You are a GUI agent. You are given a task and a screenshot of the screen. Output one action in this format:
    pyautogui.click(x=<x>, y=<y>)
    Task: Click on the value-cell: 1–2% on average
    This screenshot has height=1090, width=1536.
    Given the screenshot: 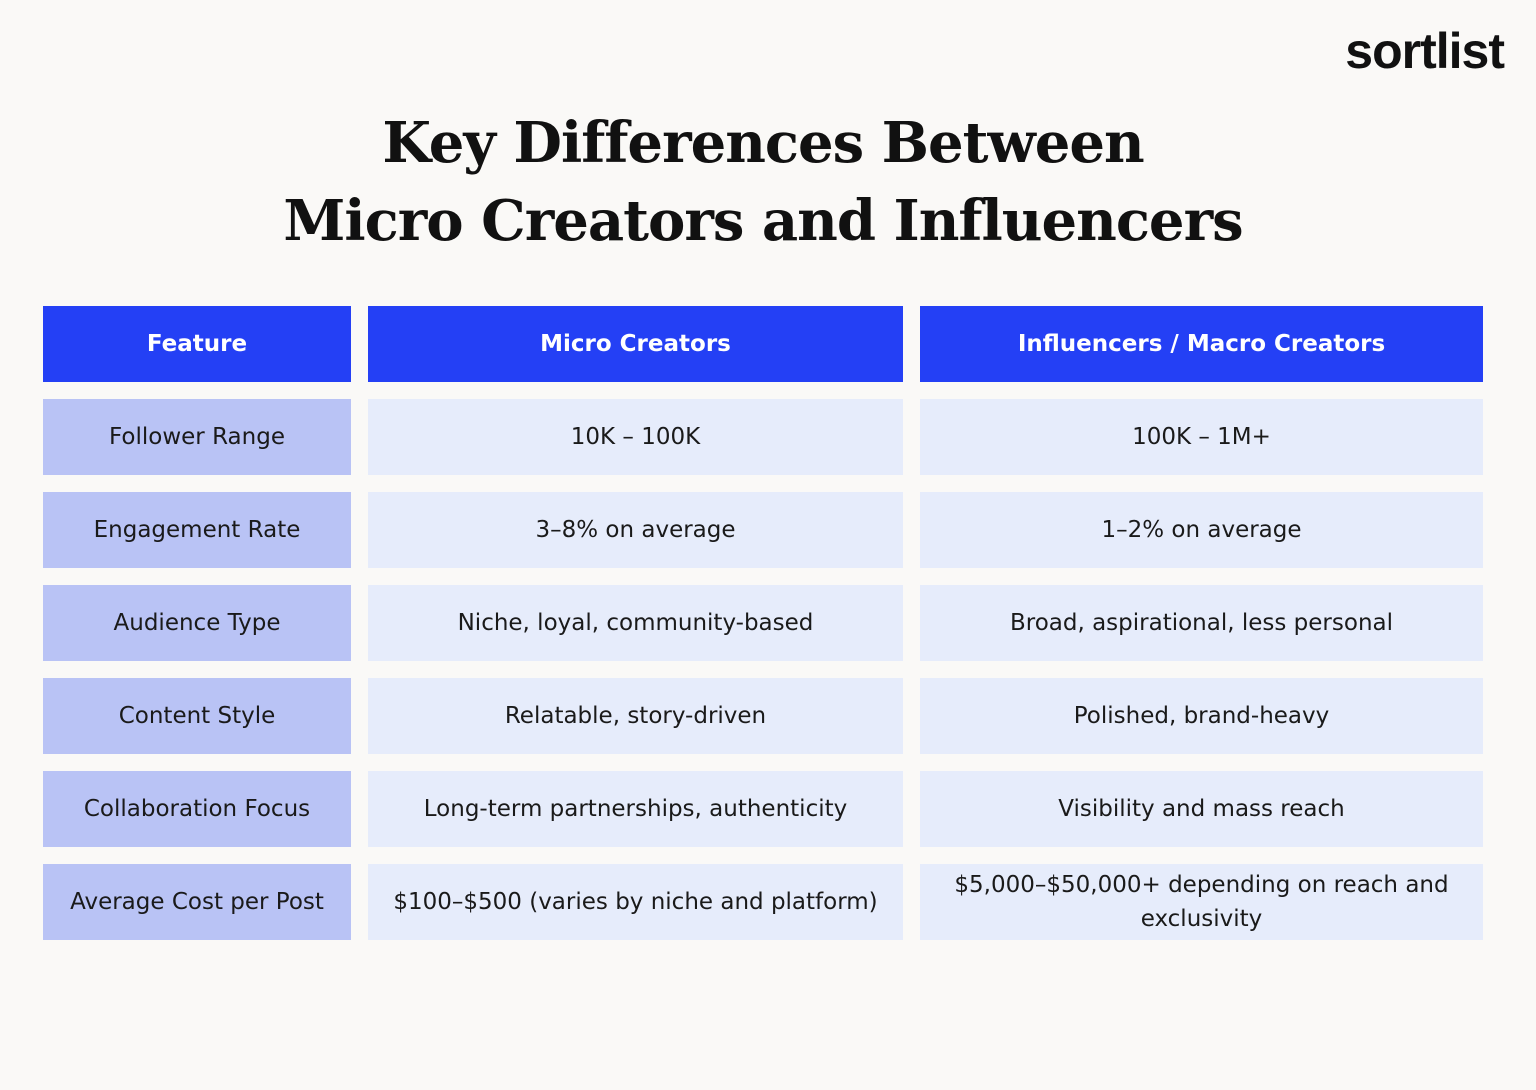 What is the action you would take?
    pyautogui.click(x=1201, y=530)
    